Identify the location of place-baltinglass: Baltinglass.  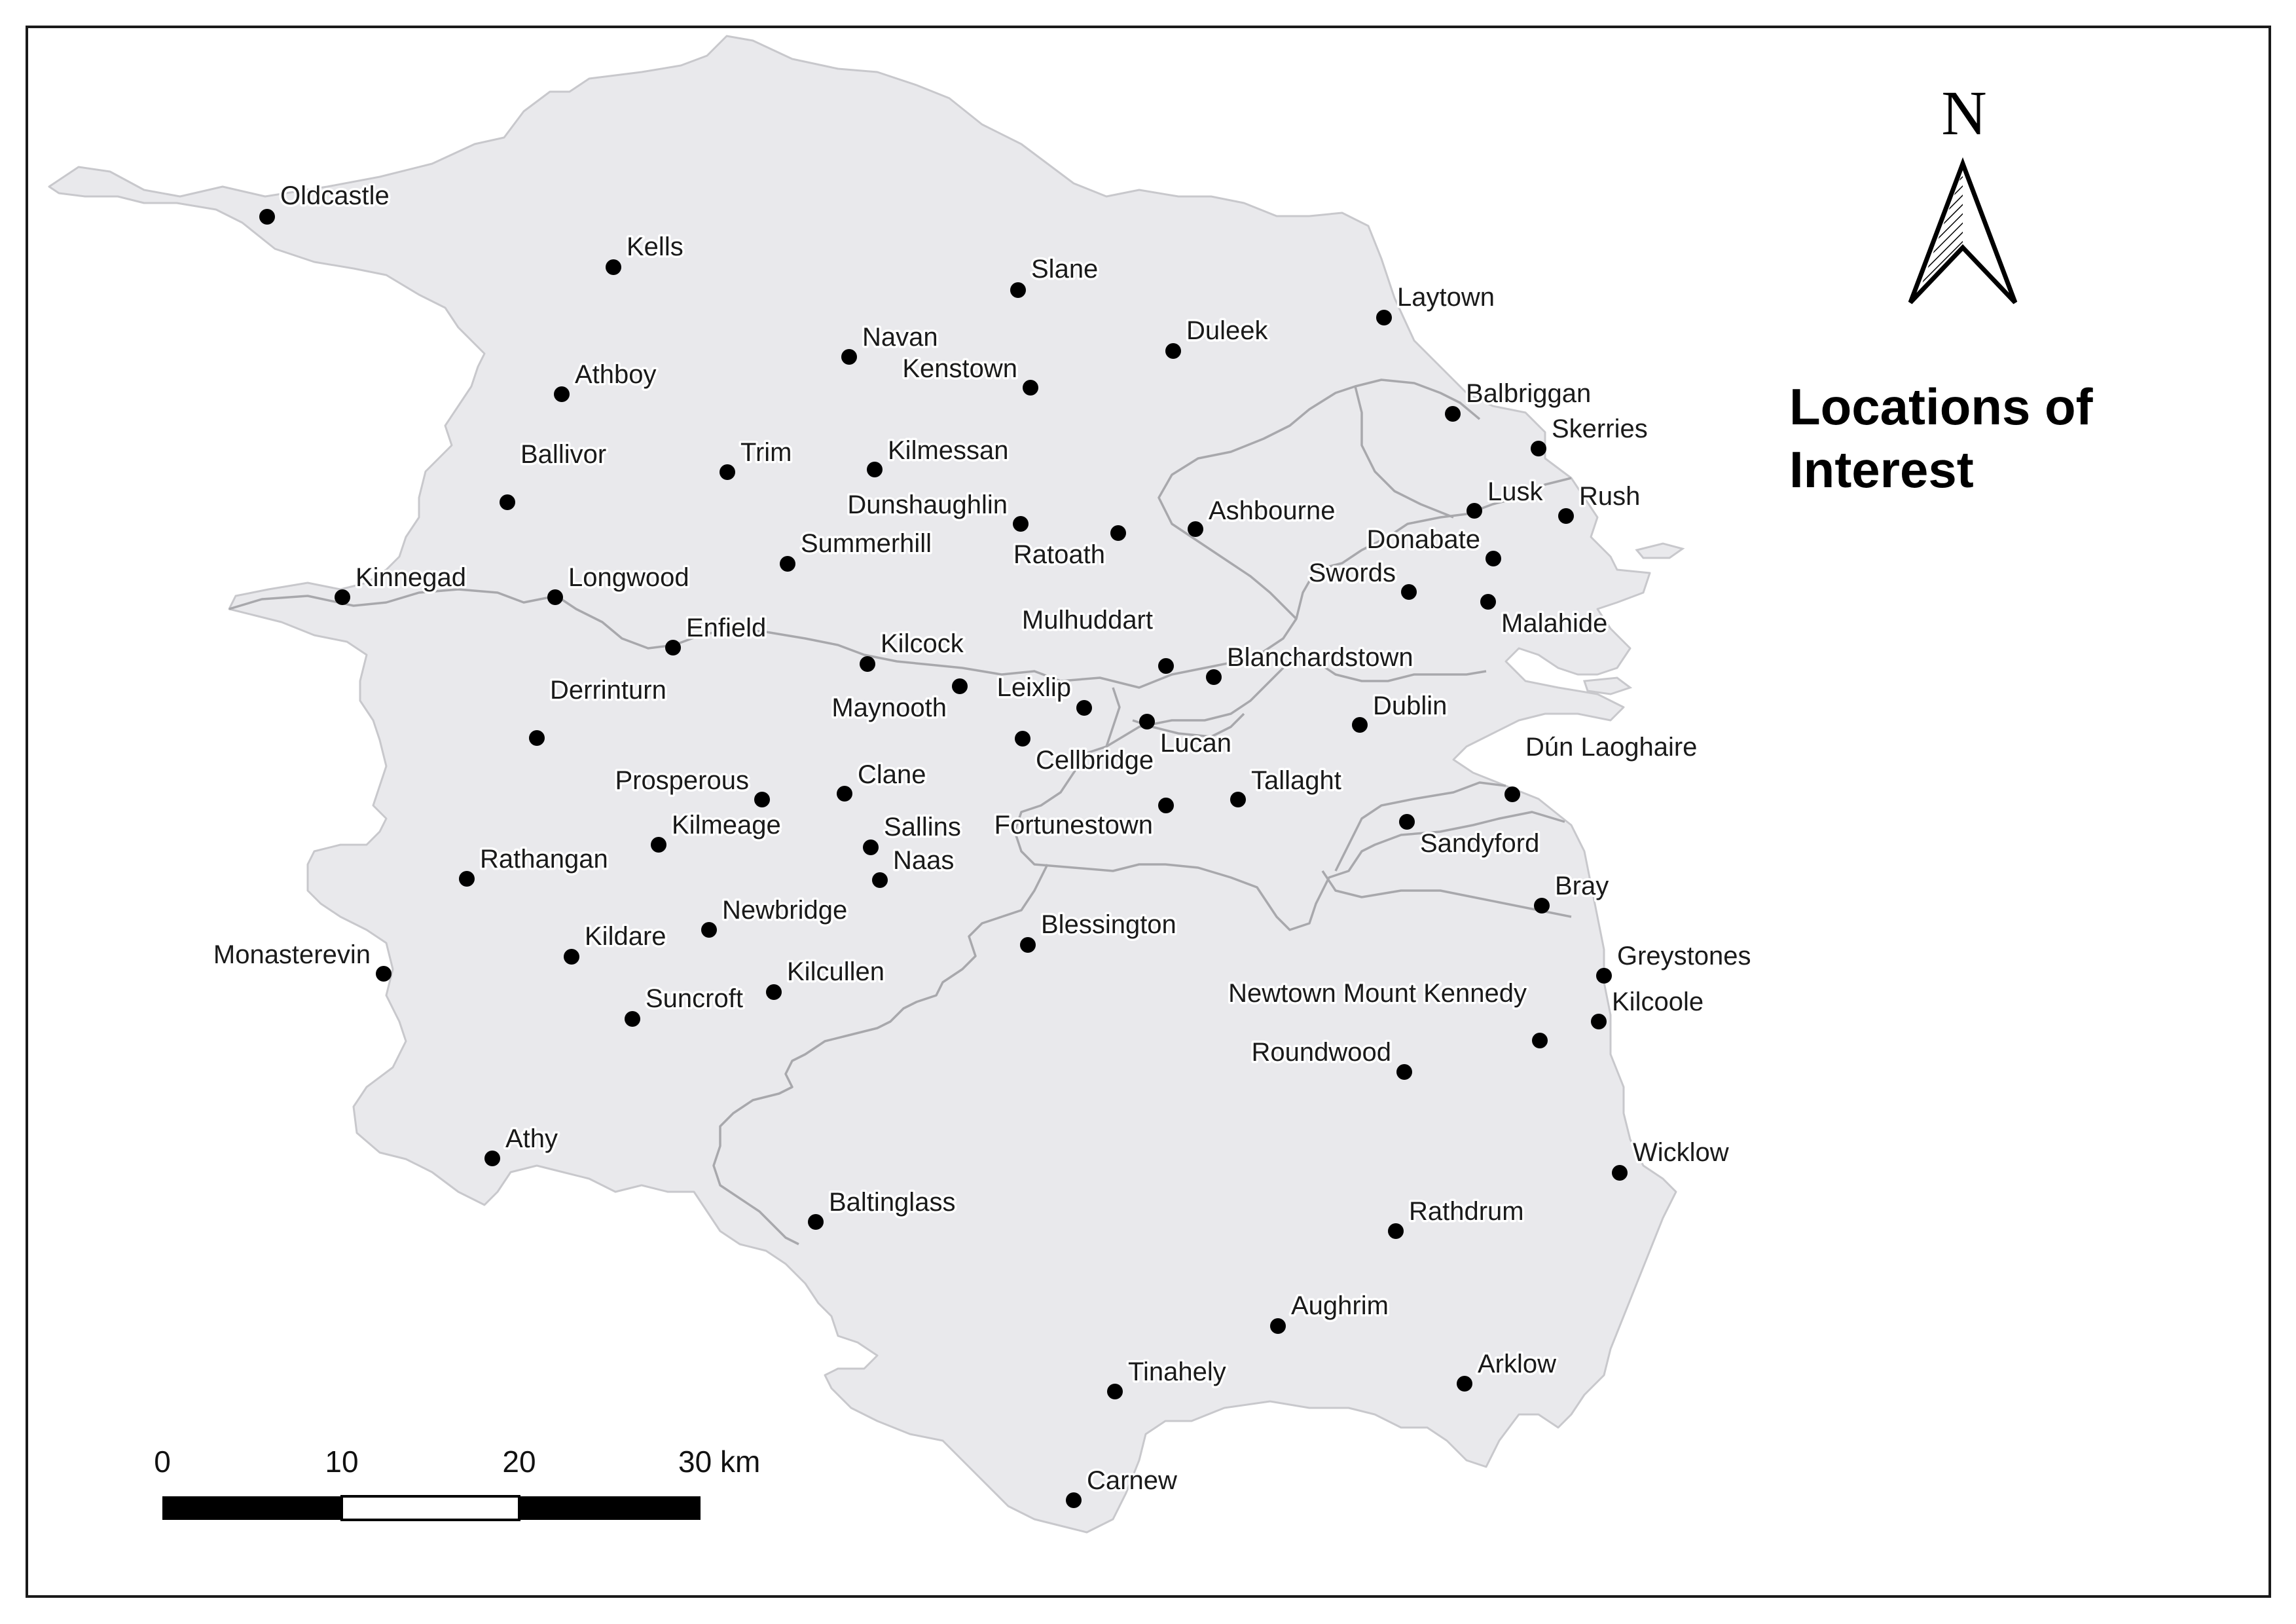
(883, 1208).